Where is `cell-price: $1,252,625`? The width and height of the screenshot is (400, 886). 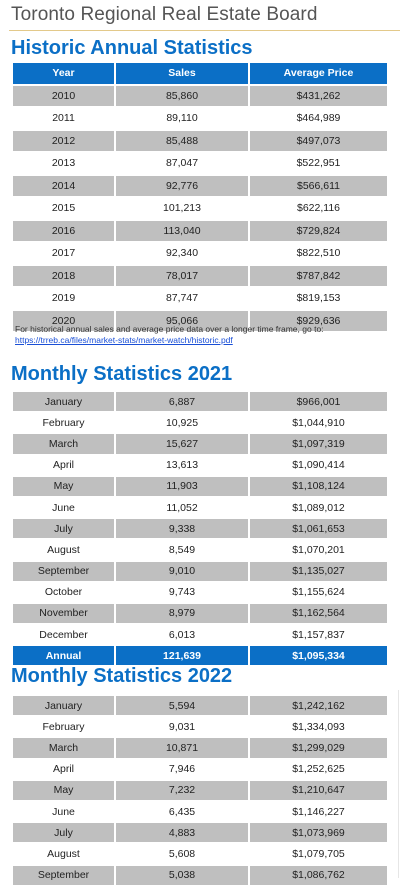 cell-price: $1,252,625 is located at coordinates (318, 769).